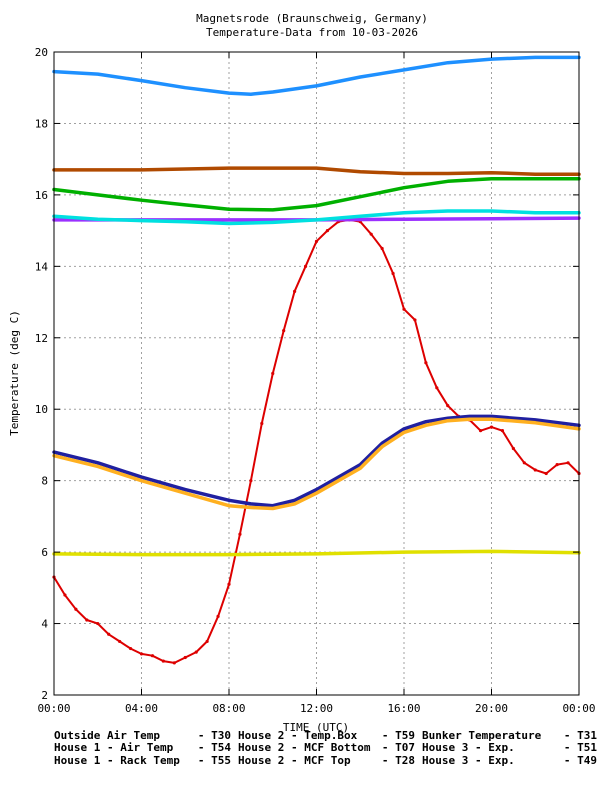 The image size is (600, 800). Describe the element at coordinates (482, 735) in the screenshot. I see `legend-entry-name: Bunker Temperature` at that location.